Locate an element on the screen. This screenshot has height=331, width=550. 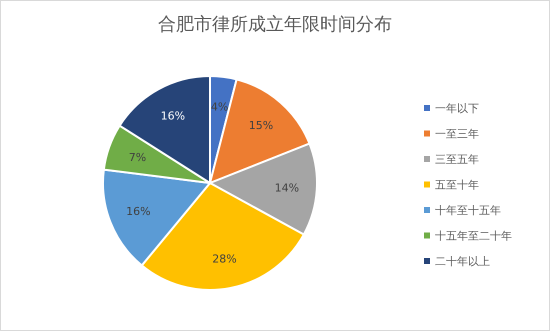
legend-label: 十五年至二十年 is located at coordinates (473, 235).